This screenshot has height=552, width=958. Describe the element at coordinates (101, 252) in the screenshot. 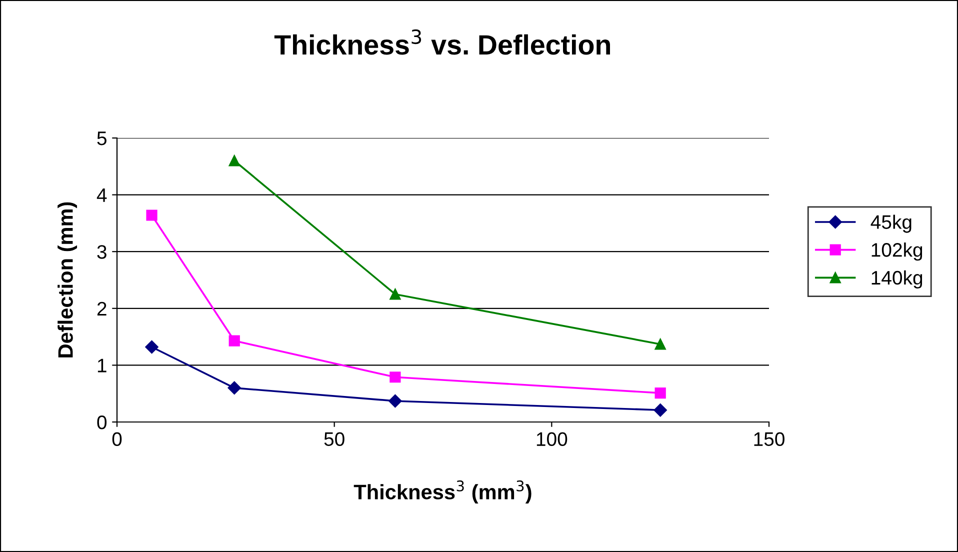

I see `y-tick-label: 3` at that location.